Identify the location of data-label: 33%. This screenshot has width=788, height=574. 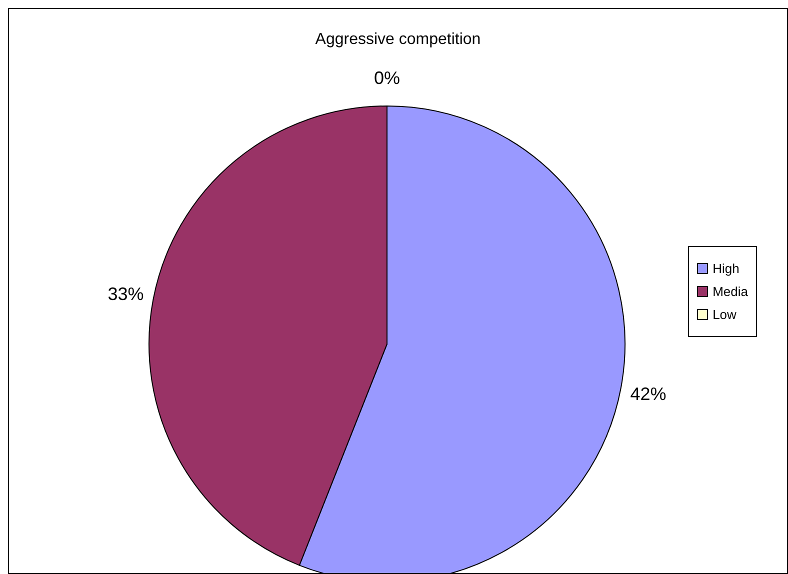
(126, 294).